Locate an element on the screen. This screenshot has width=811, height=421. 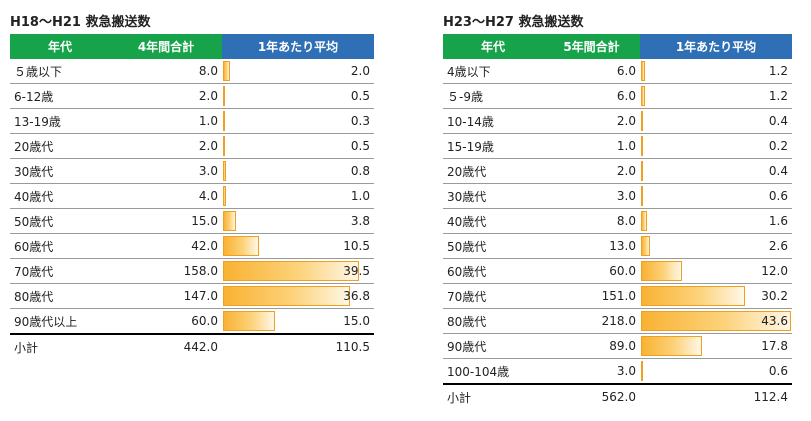
average-value: 0.6 is located at coordinates (778, 371).